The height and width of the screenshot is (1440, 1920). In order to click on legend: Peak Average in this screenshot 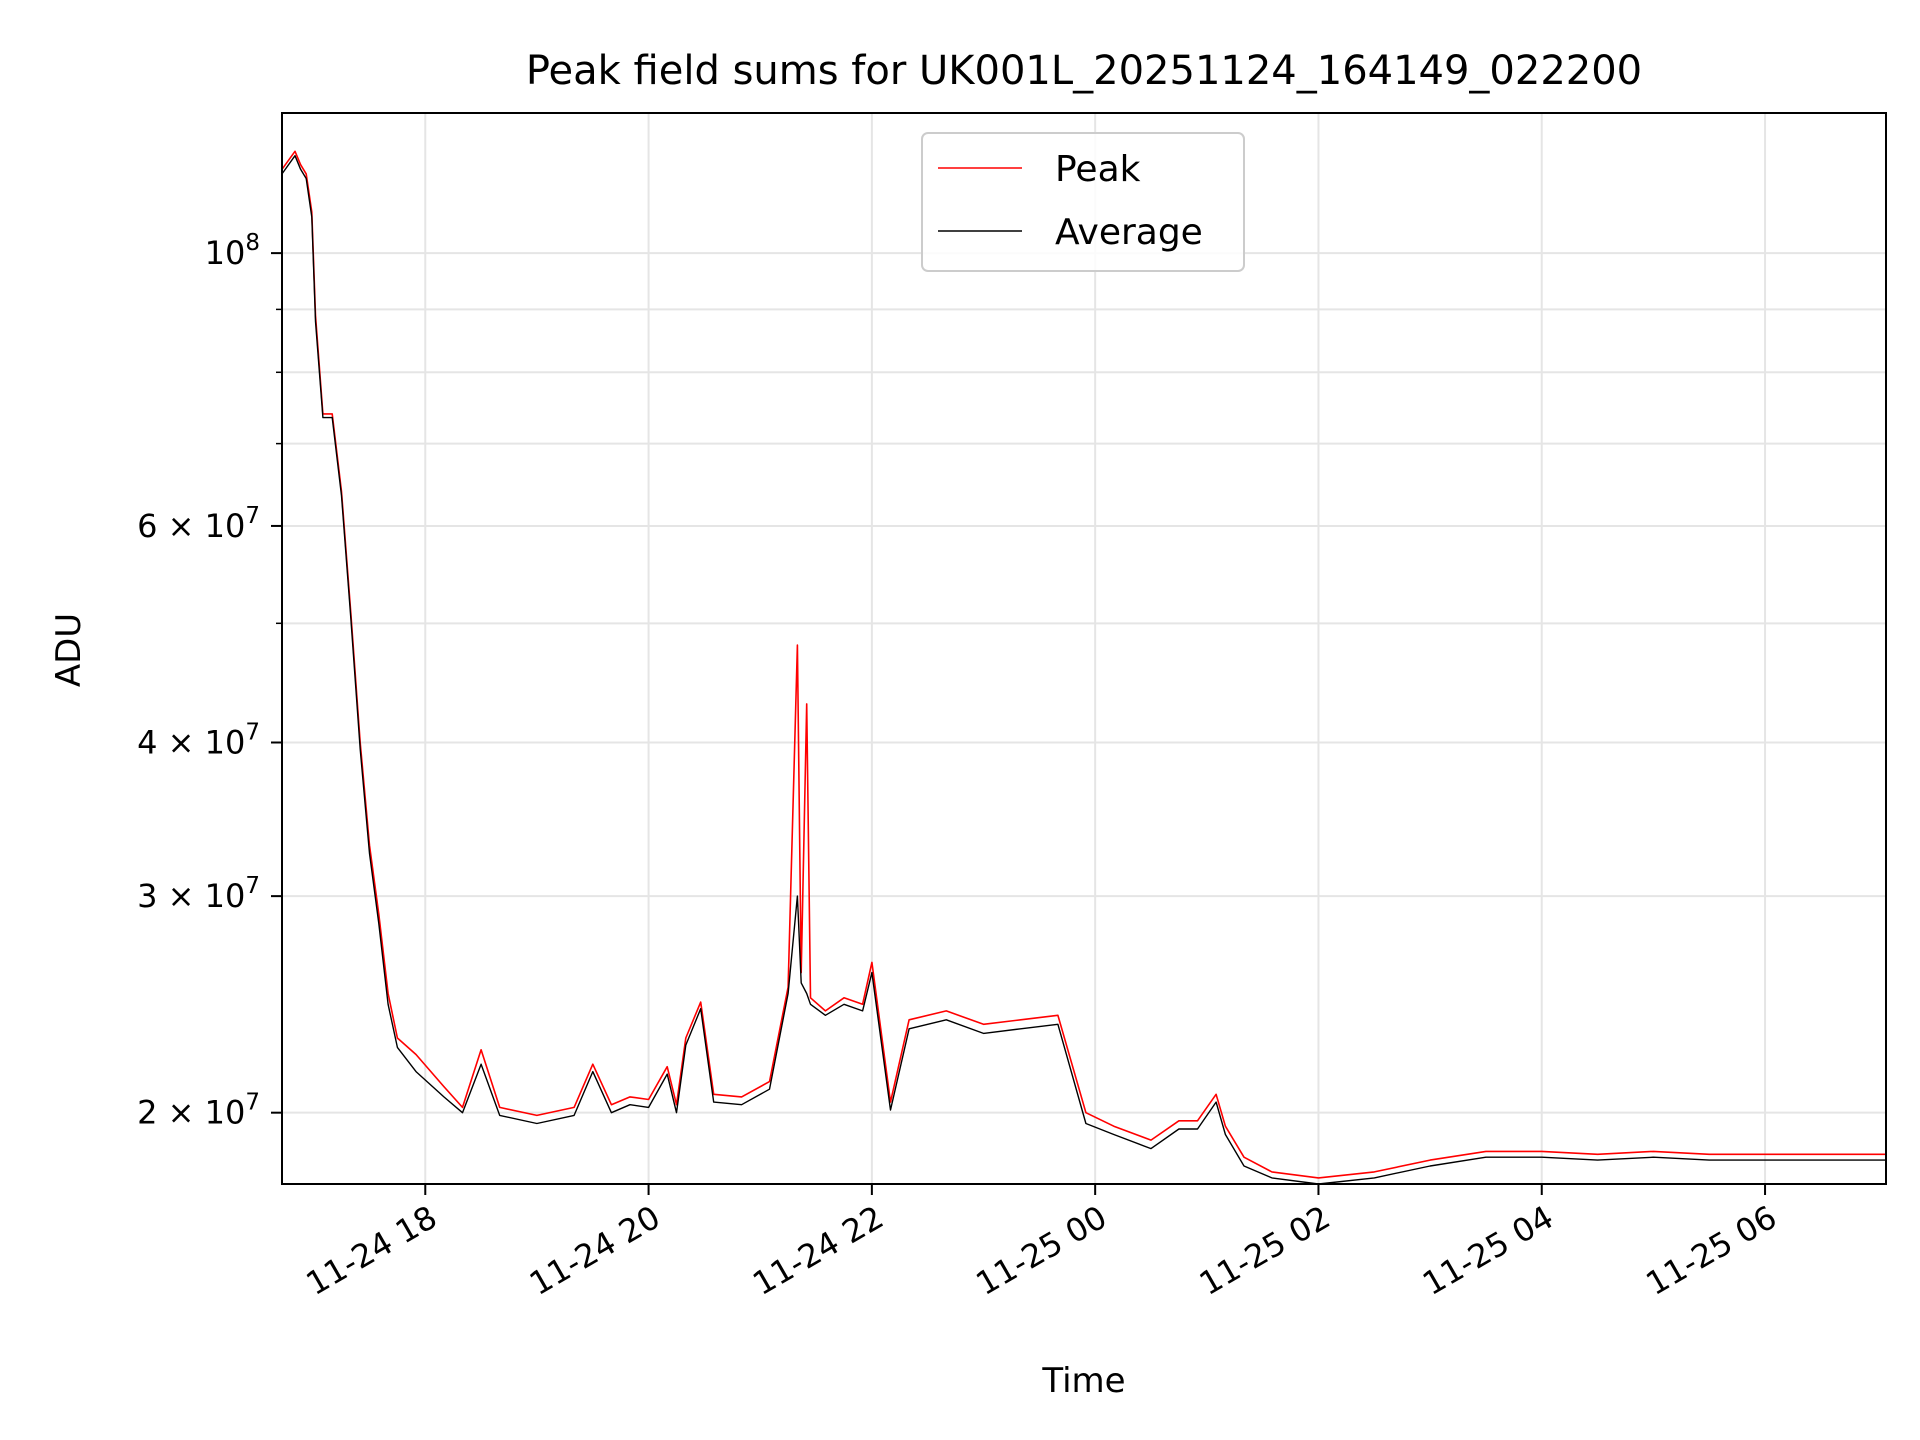, I will do `click(1083, 202)`.